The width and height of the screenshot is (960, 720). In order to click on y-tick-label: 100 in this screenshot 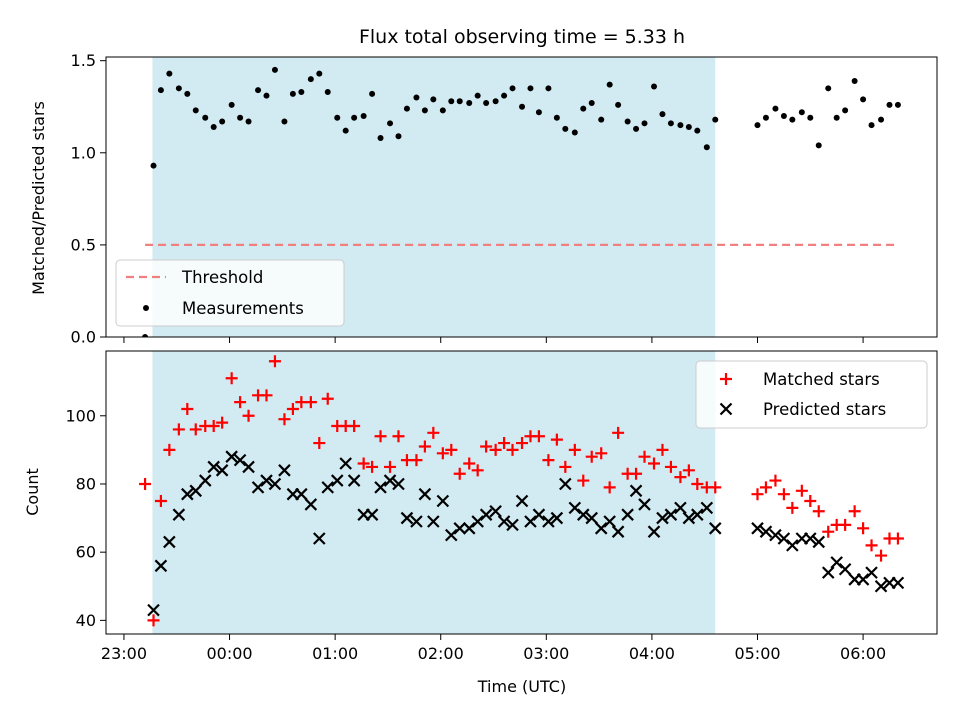, I will do `click(80, 415)`.